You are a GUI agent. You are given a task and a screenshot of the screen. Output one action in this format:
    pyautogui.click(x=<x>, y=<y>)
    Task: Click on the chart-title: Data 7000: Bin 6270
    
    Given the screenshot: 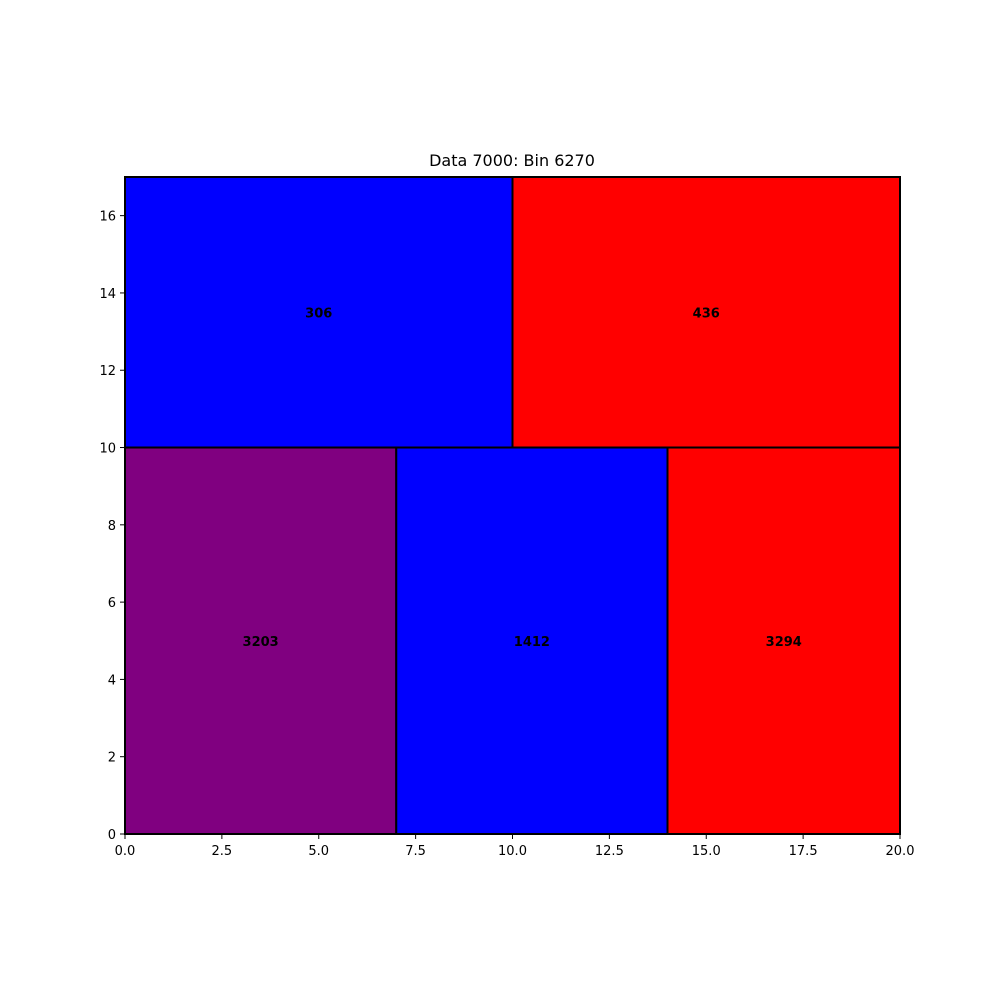 What is the action you would take?
    pyautogui.click(x=512, y=160)
    